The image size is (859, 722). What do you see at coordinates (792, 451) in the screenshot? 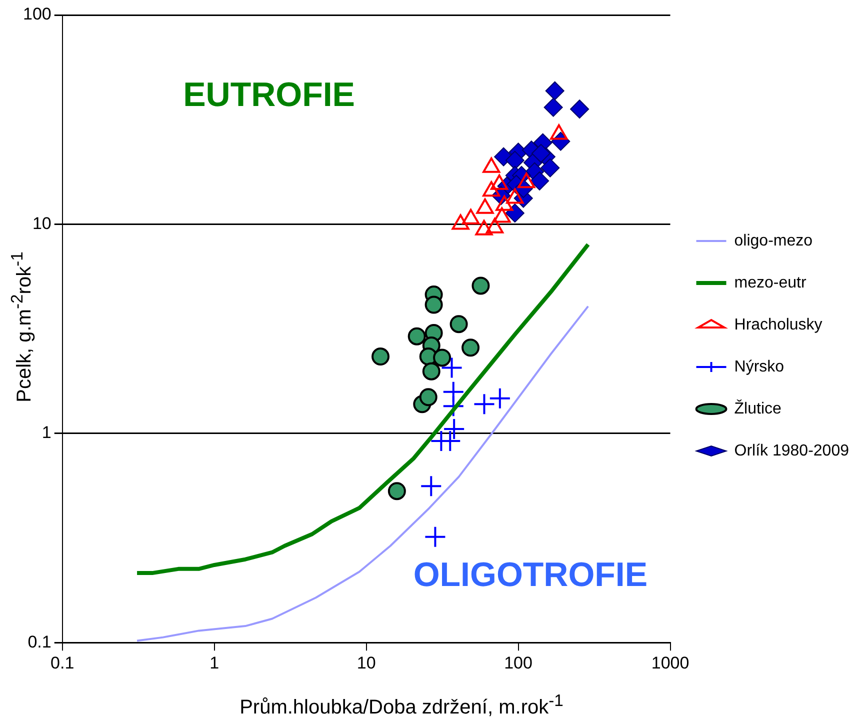
I see `legend-label: Orlík 1980-2009` at bounding box center [792, 451].